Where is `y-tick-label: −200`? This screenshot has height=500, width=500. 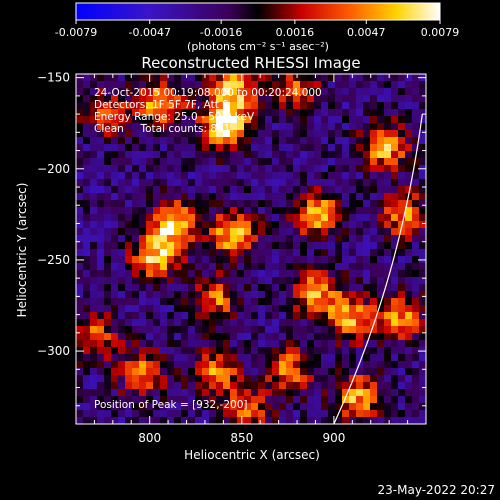 y-tick-label: −200 is located at coordinates (53, 169).